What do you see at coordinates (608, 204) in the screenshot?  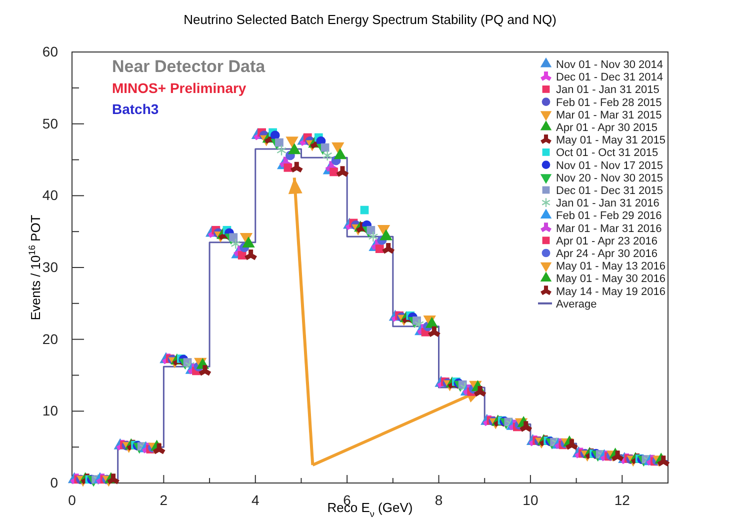 I see `legend-label: Jan 01 - Jan 31 2016` at bounding box center [608, 204].